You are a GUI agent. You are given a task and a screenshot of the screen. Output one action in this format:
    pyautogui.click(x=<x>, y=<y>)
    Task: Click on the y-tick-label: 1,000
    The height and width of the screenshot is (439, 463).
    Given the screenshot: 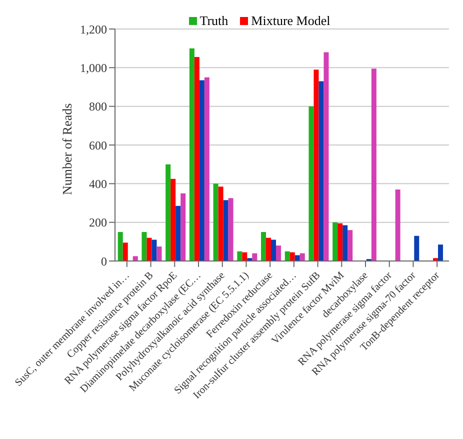 What is the action you would take?
    pyautogui.click(x=93, y=67)
    